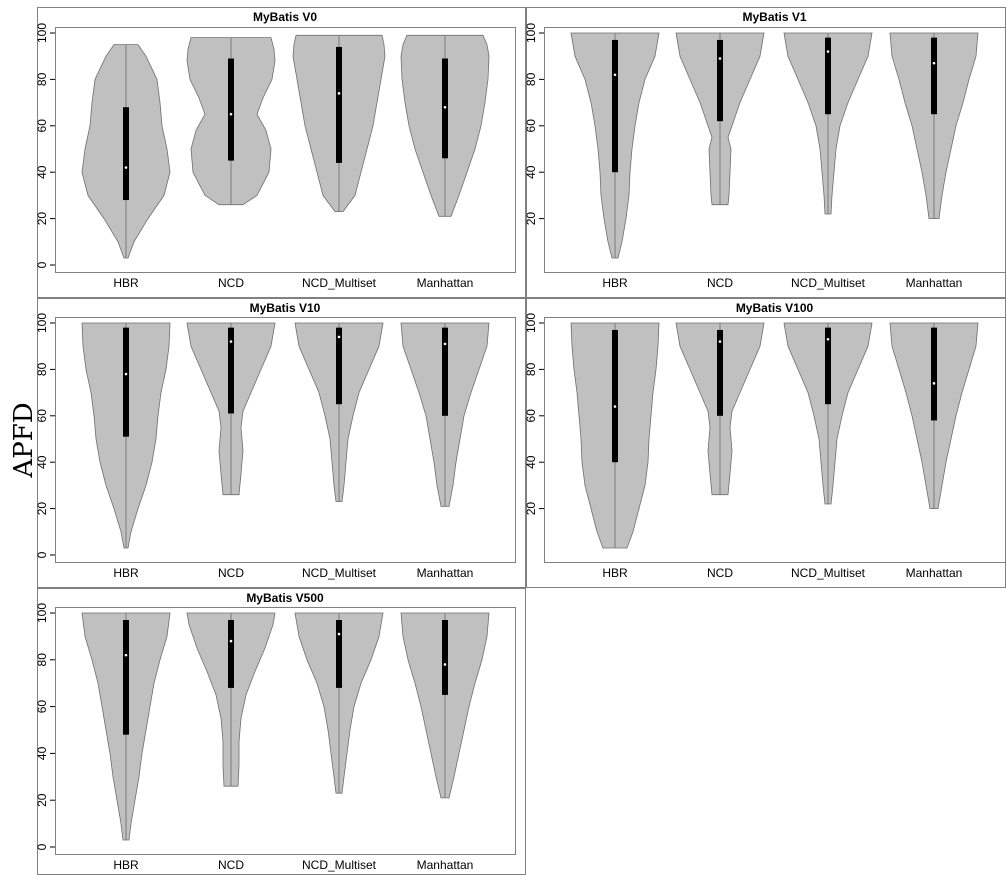  I want to click on panel-title: MyBatis V100, so click(775, 308).